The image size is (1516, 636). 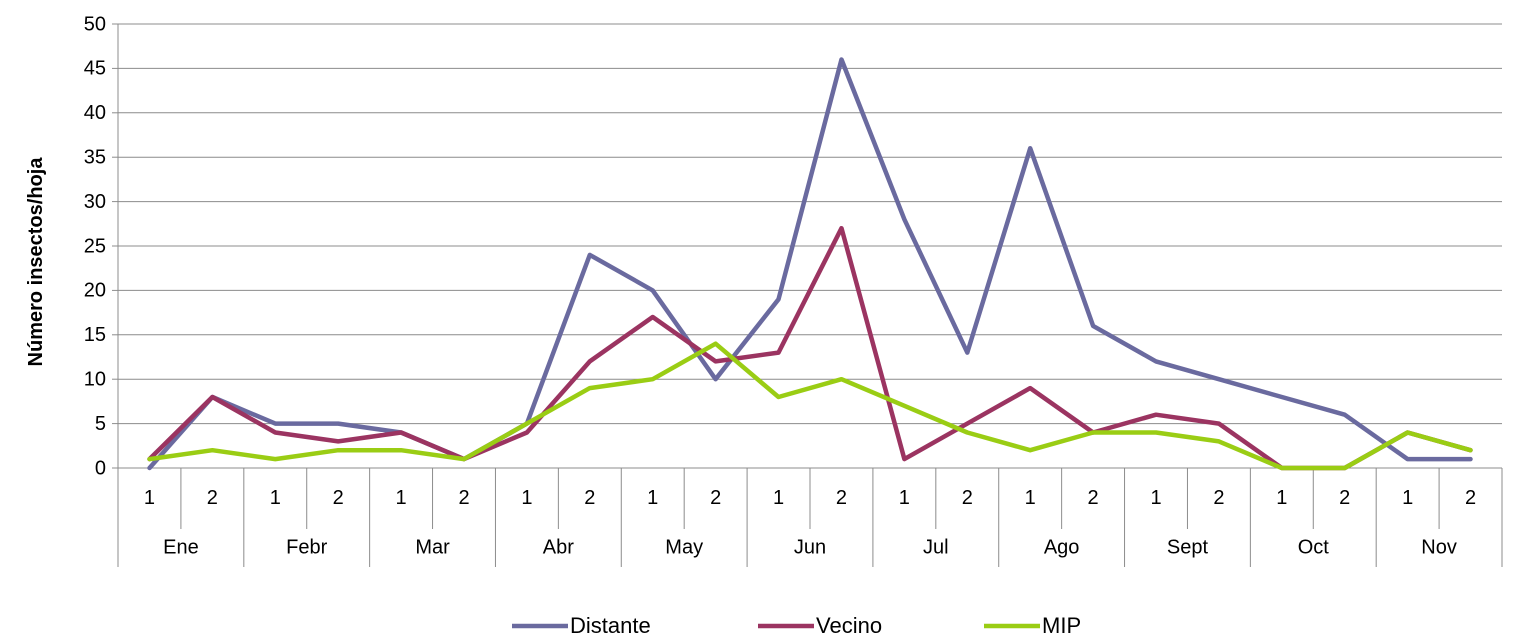 What do you see at coordinates (95, 202) in the screenshot?
I see `y-tick-label: 30` at bounding box center [95, 202].